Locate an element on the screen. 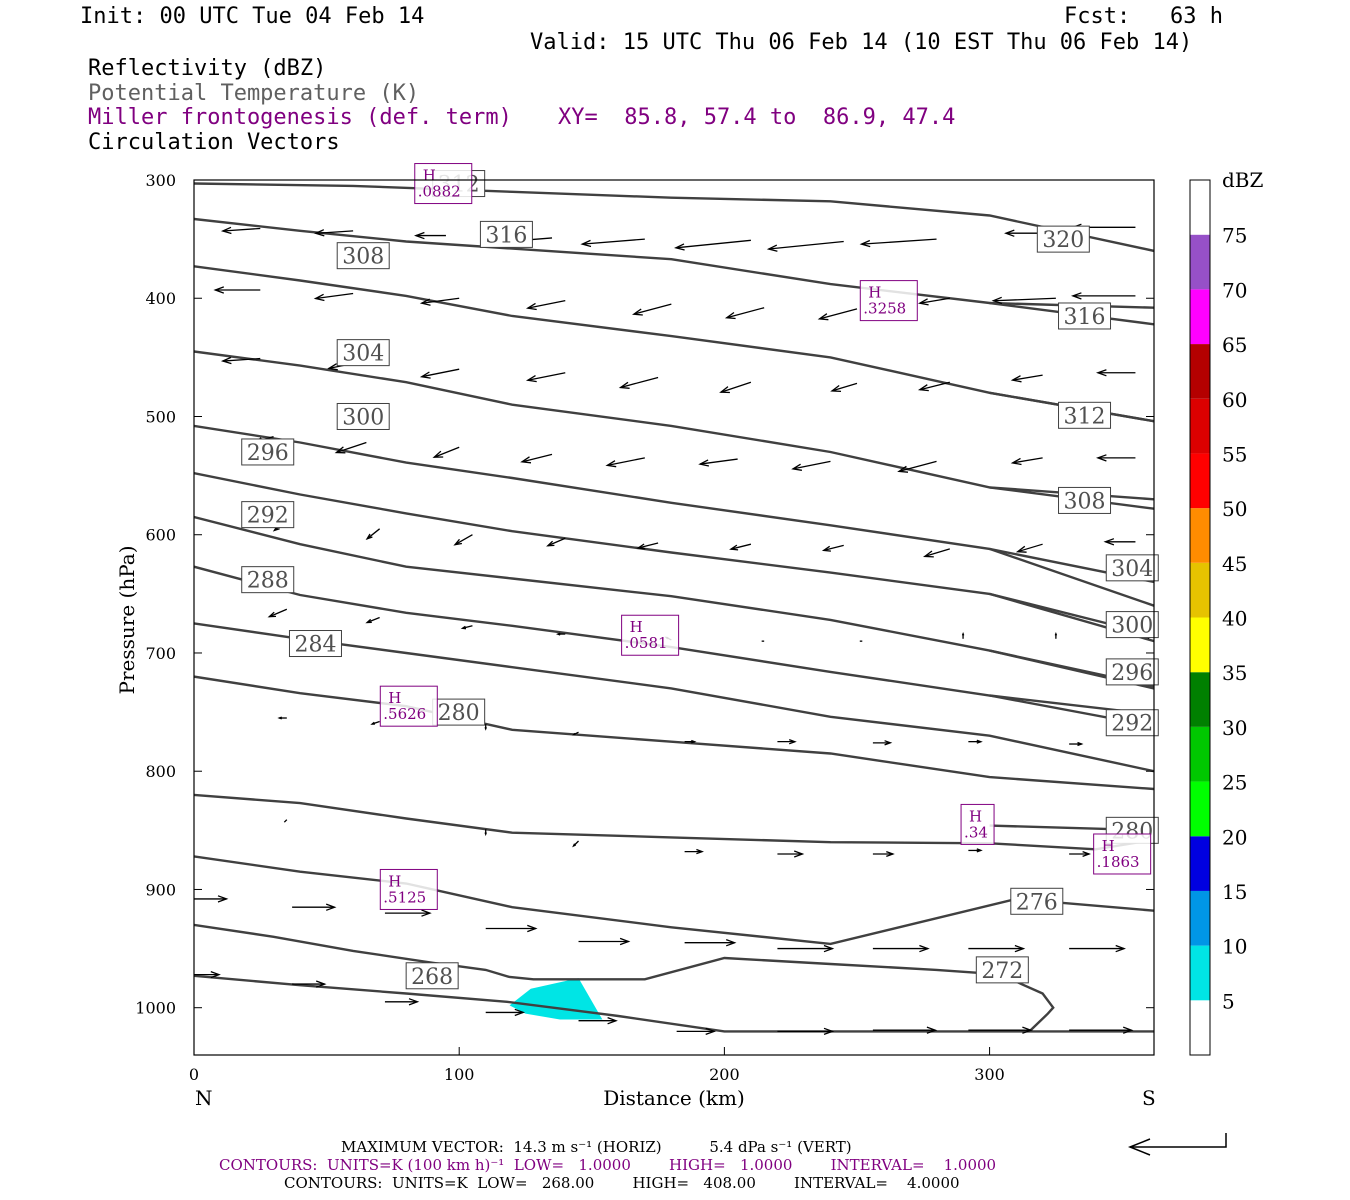 The width and height of the screenshot is (1350, 1200). contour-label: 296 is located at coordinates (268, 453).